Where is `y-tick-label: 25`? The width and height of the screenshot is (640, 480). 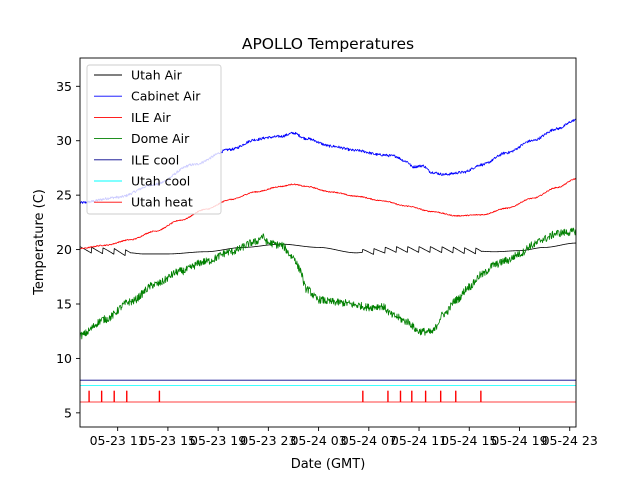
y-tick-label: 25 is located at coordinates (64, 195).